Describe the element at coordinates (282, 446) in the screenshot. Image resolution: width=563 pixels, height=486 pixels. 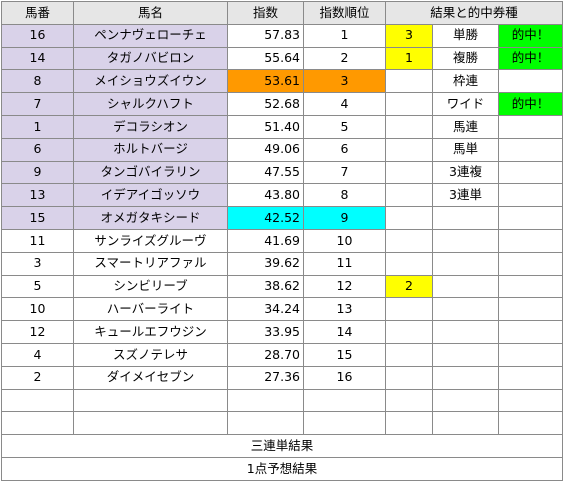
I see `trifecta-result-label: 三連単結果` at that location.